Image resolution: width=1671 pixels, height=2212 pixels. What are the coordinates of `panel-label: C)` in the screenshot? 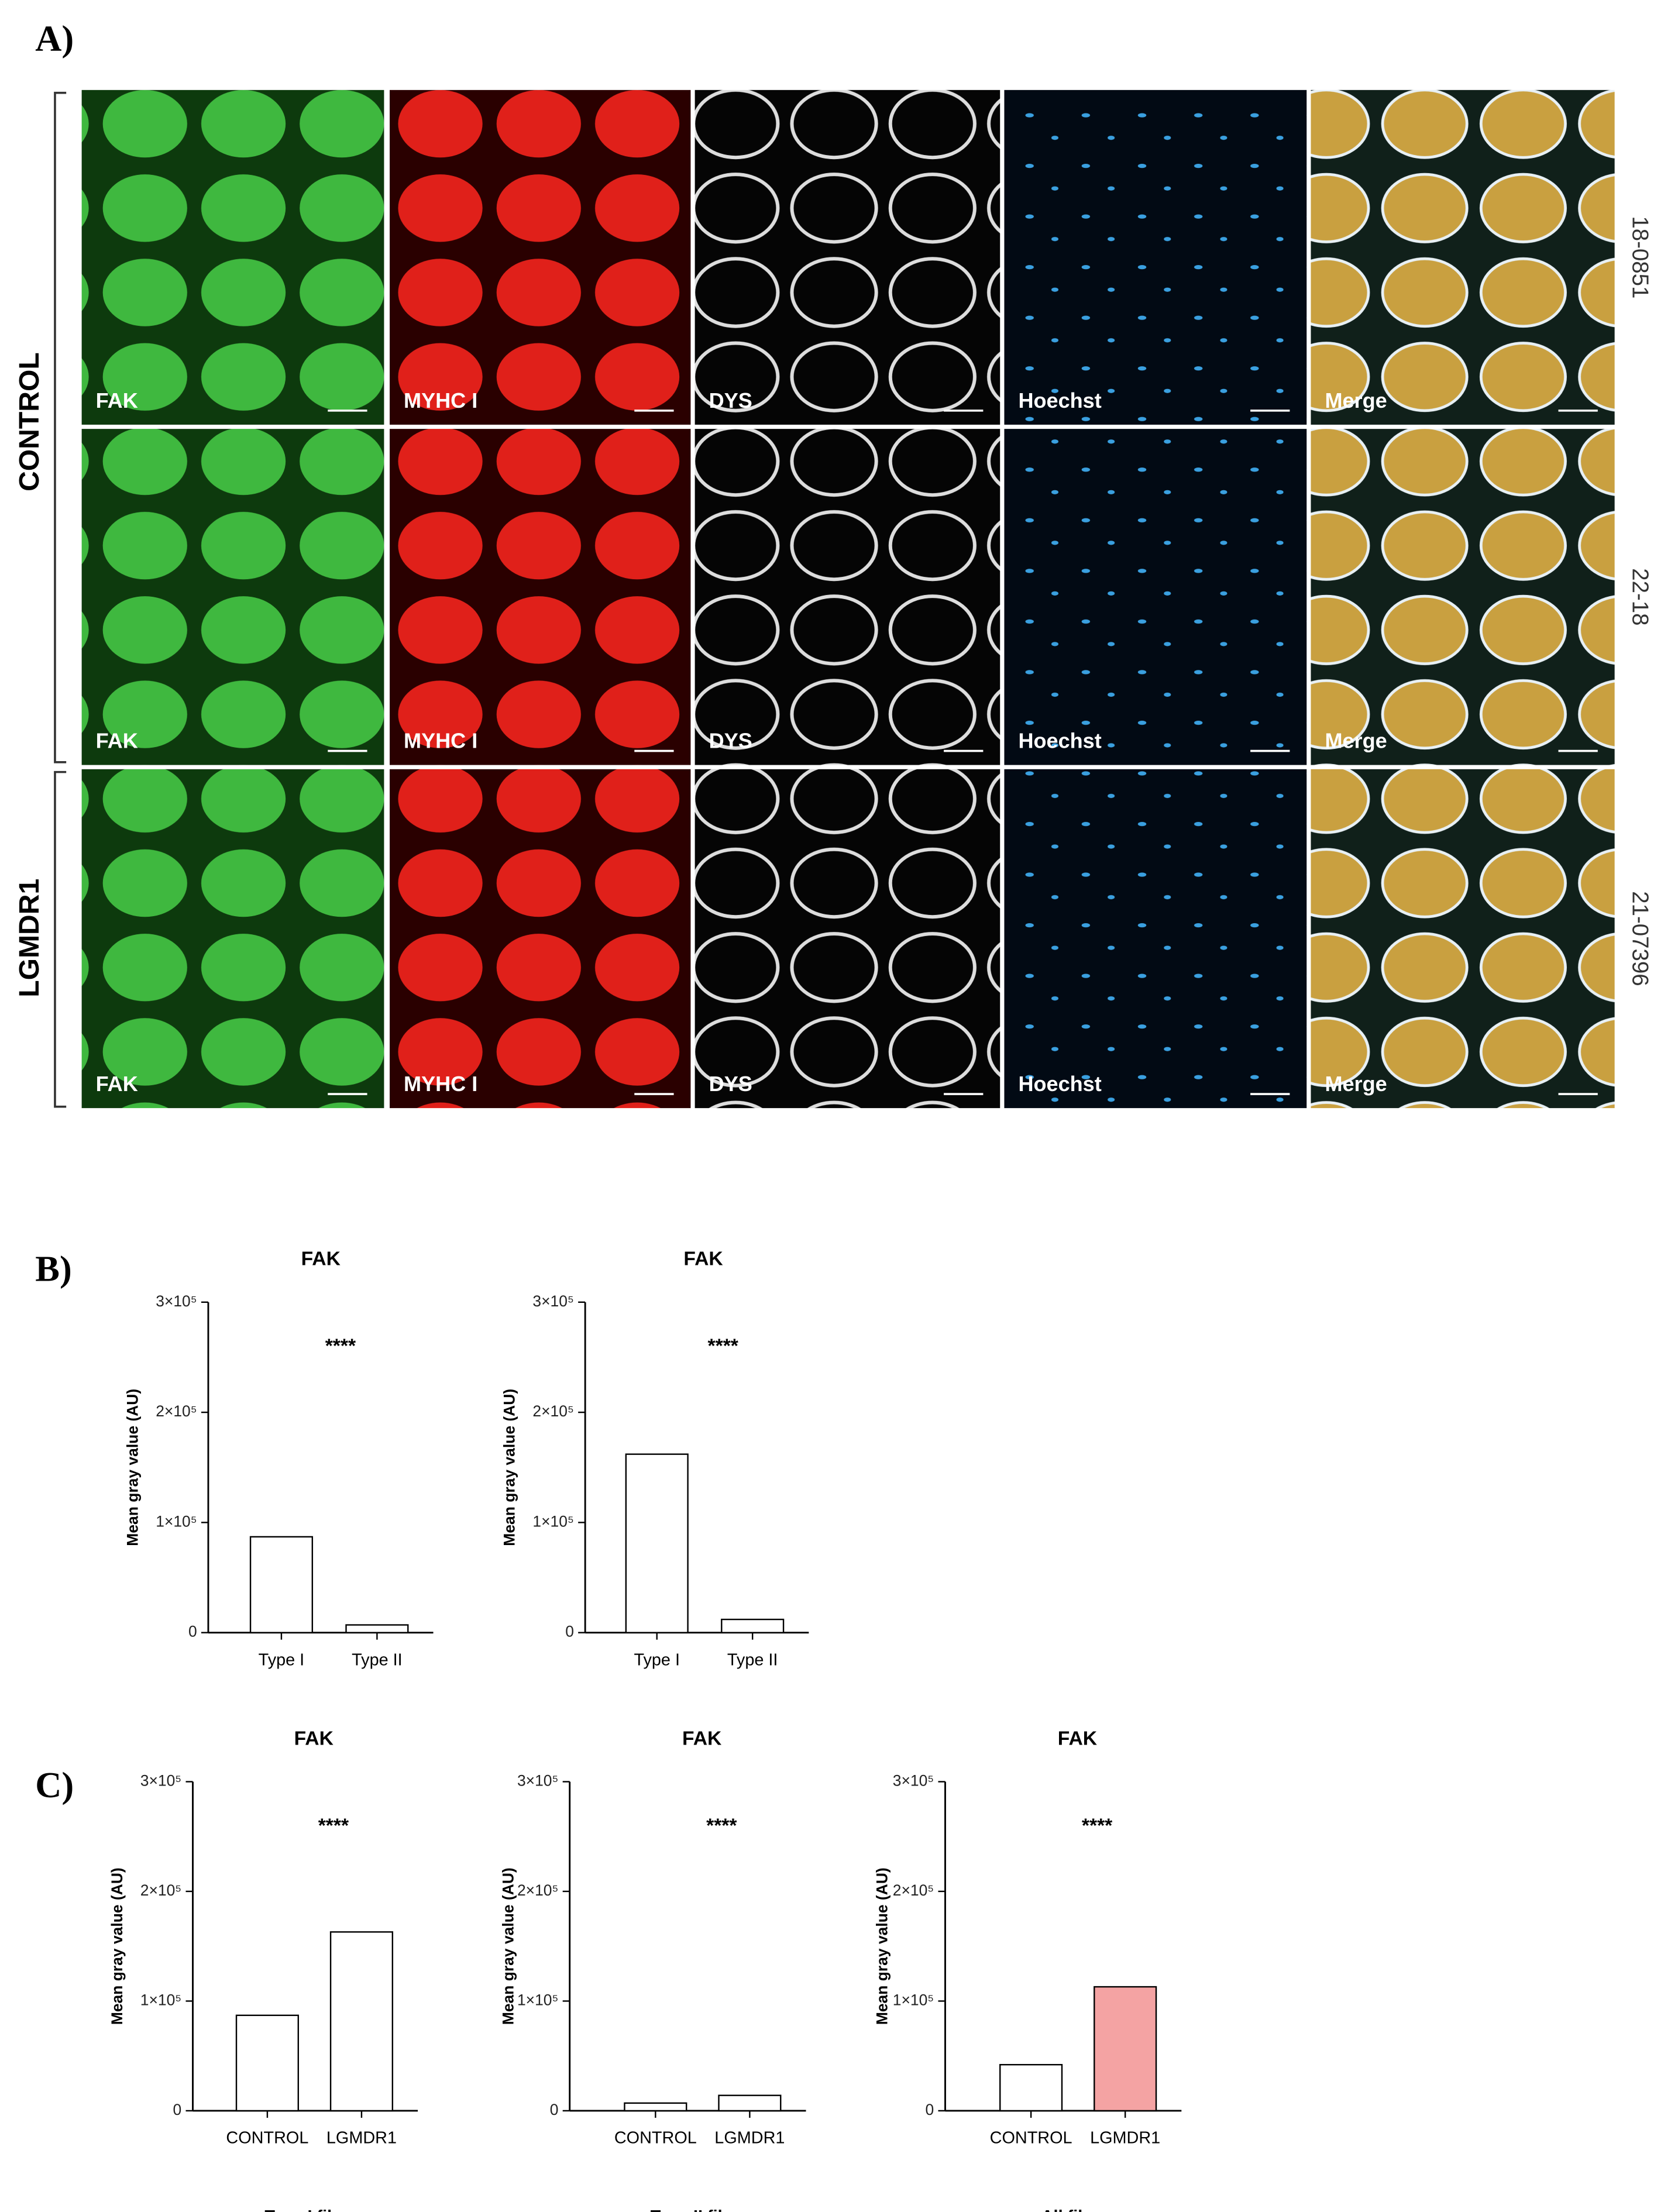 It's located at (55, 1785).